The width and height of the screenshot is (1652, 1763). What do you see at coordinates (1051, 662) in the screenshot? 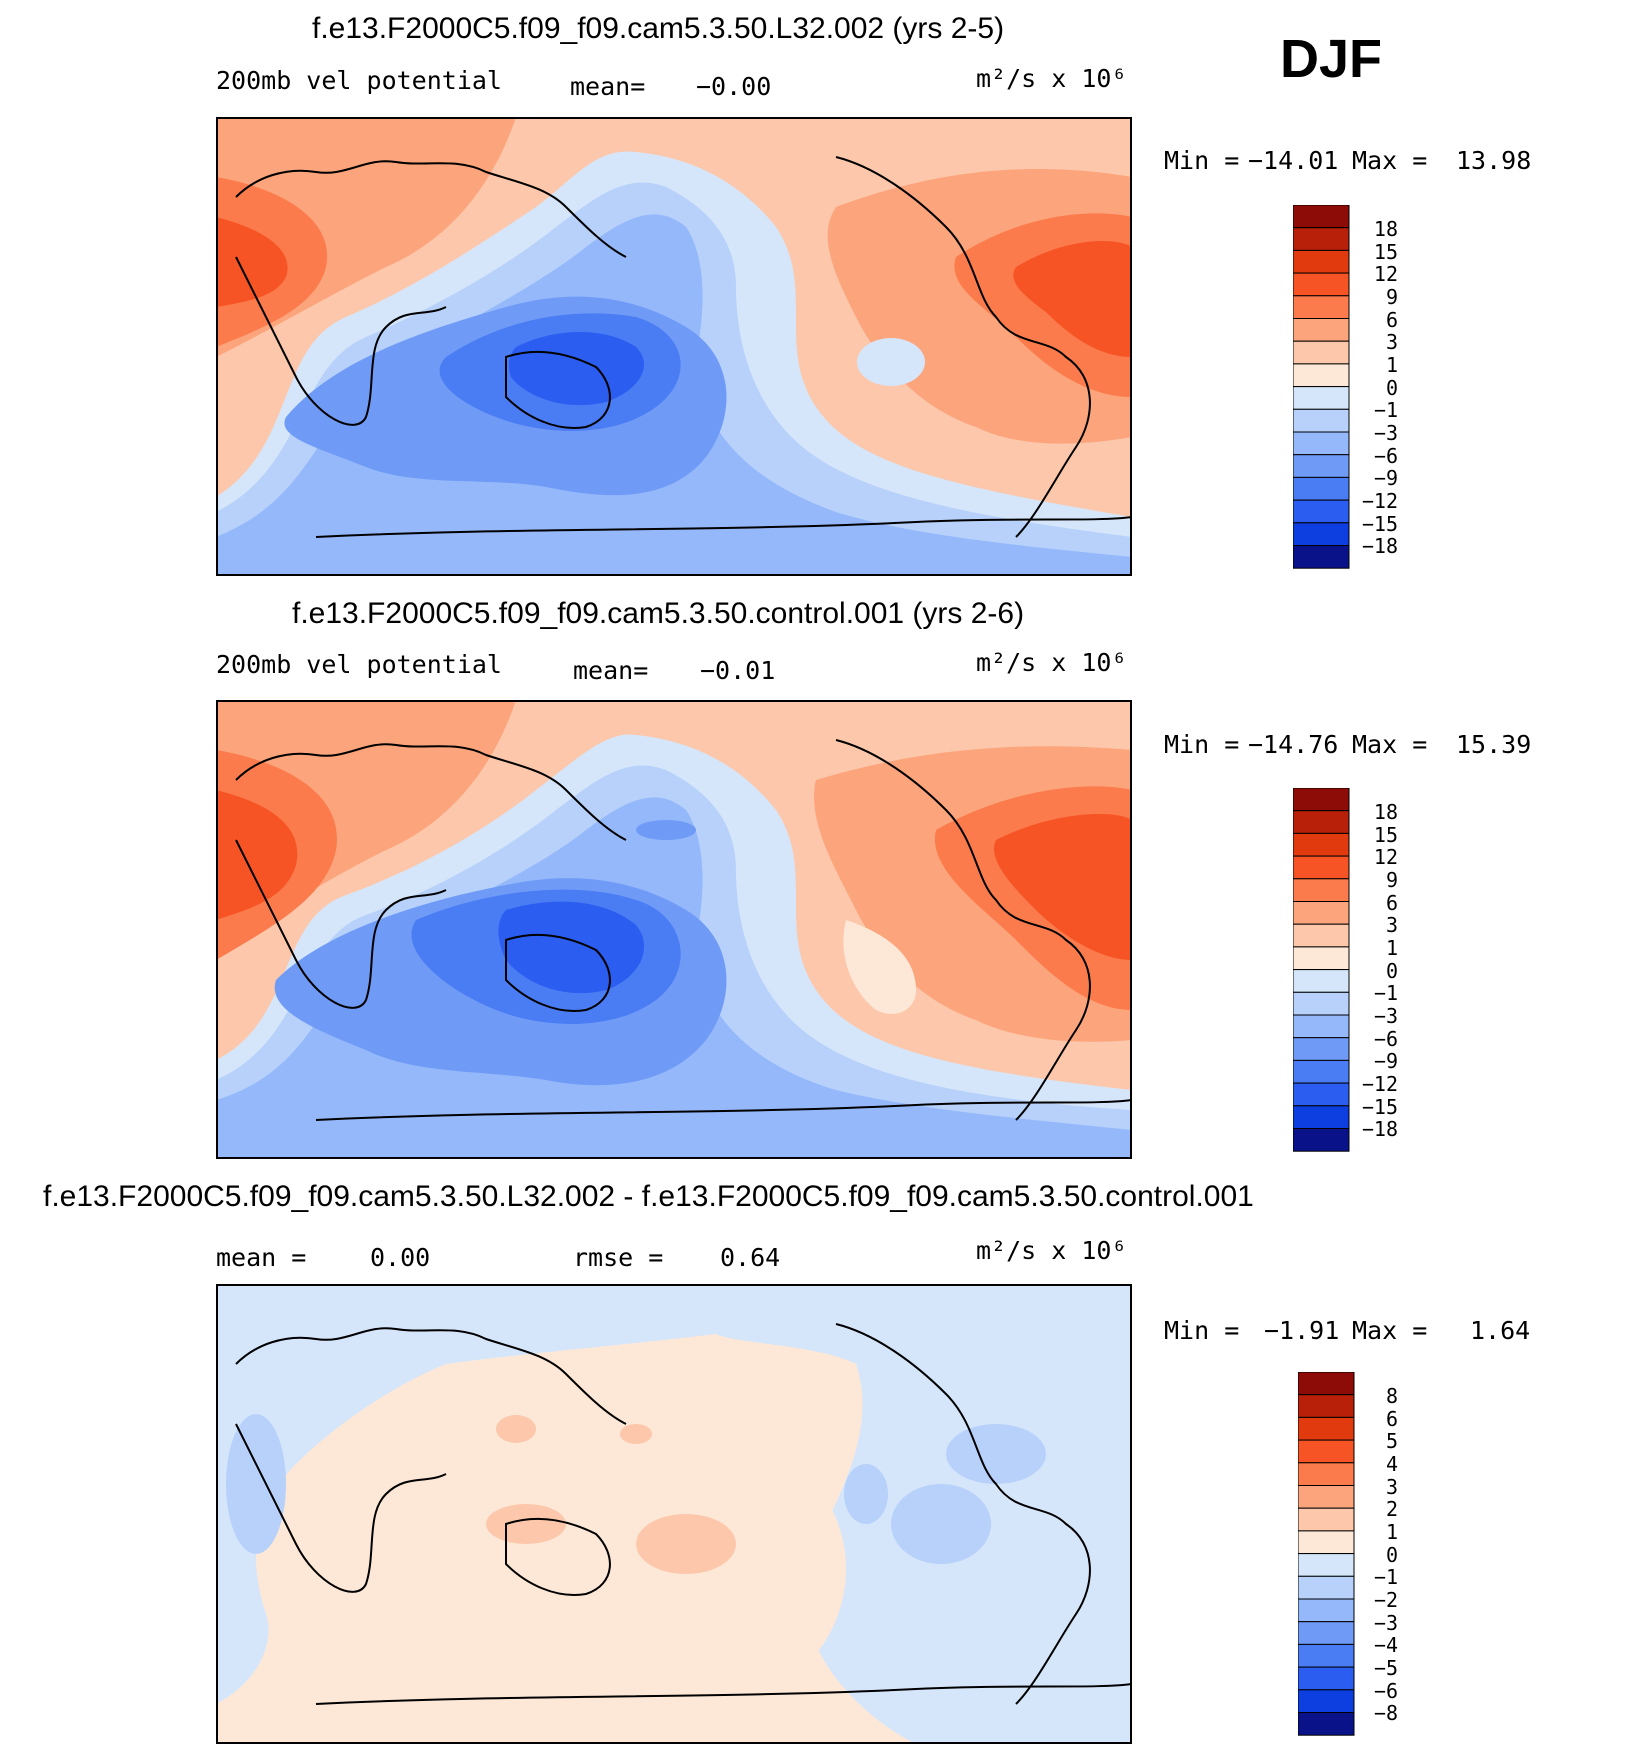
I see `panel2-units: m²/s x 10⁶` at bounding box center [1051, 662].